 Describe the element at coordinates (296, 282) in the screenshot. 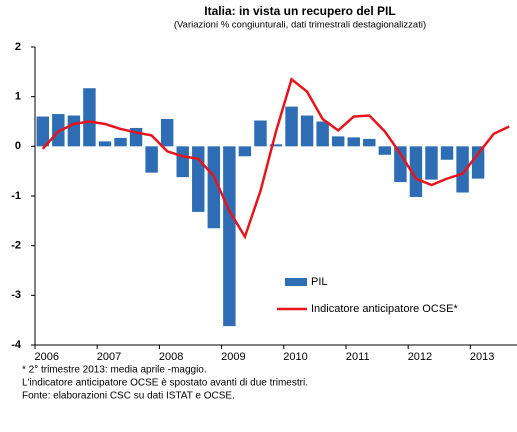

I see `legend-swatch` at that location.